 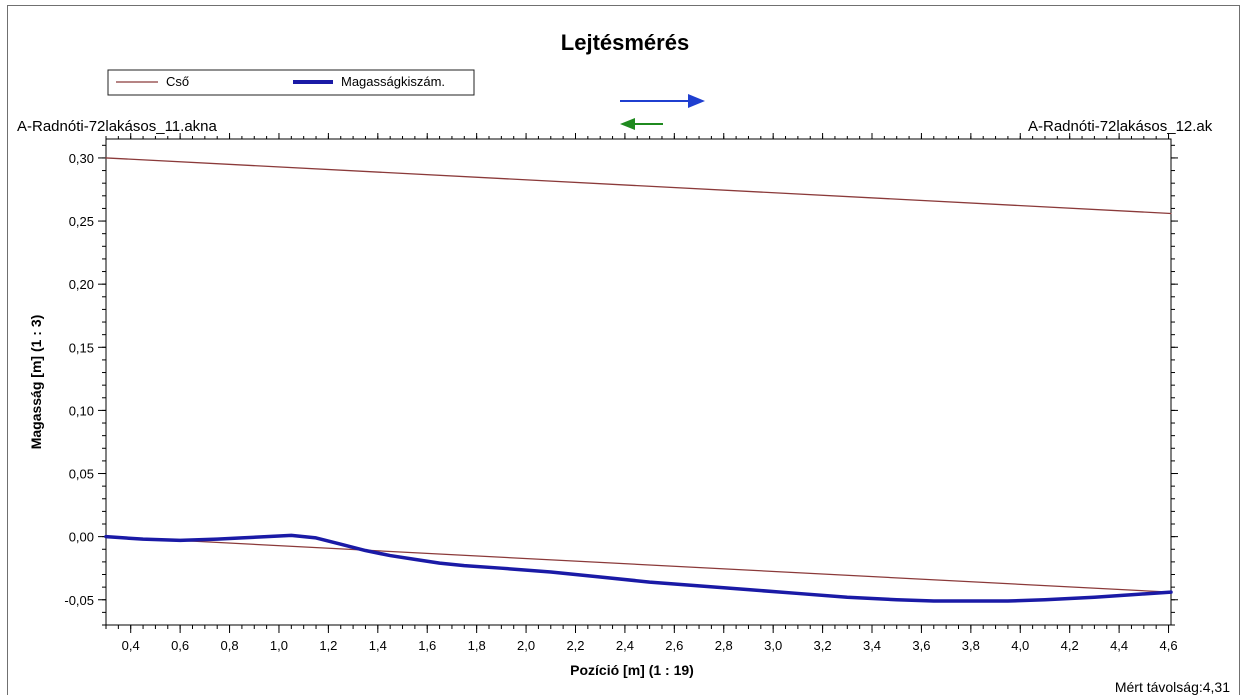 I want to click on top-cropped-strip, so click(x=621, y=2).